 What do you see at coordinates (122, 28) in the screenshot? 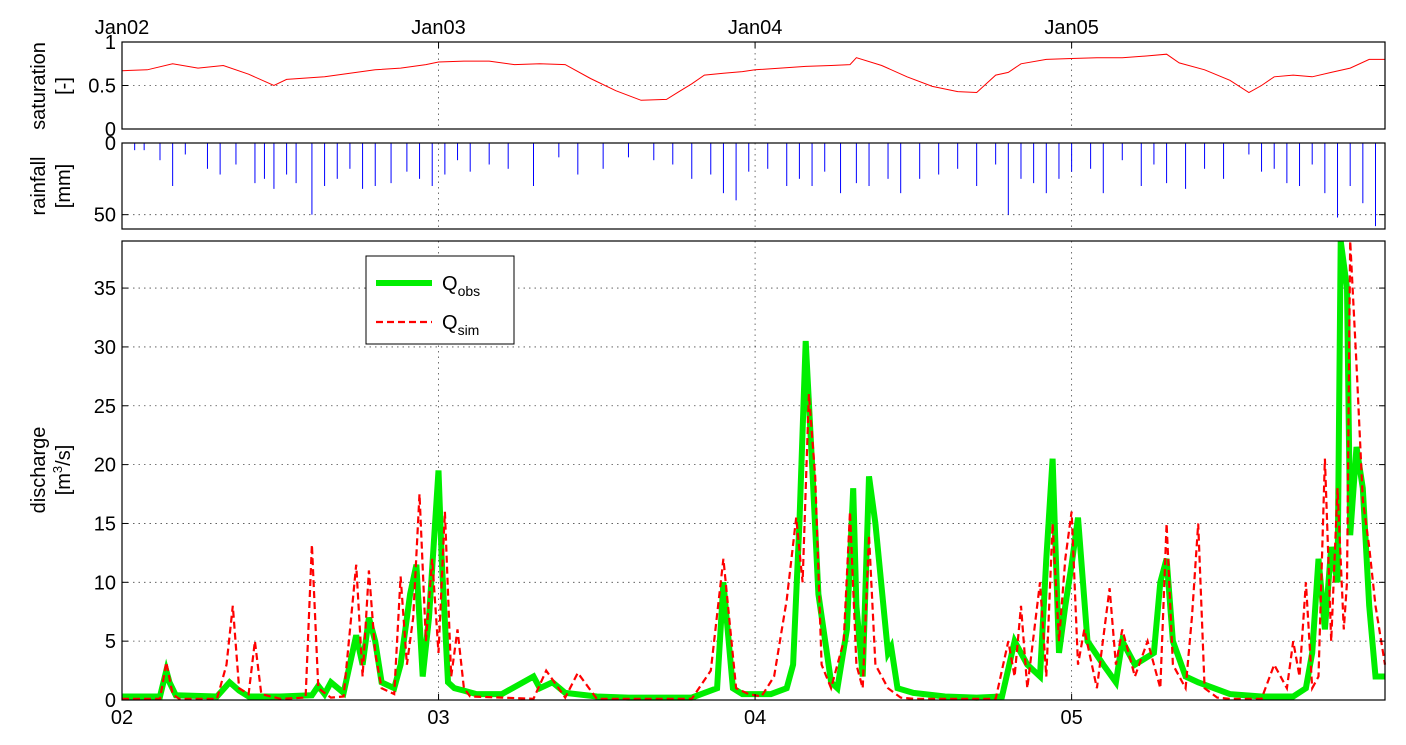
I see `top-x-tick-label: Jan02` at bounding box center [122, 28].